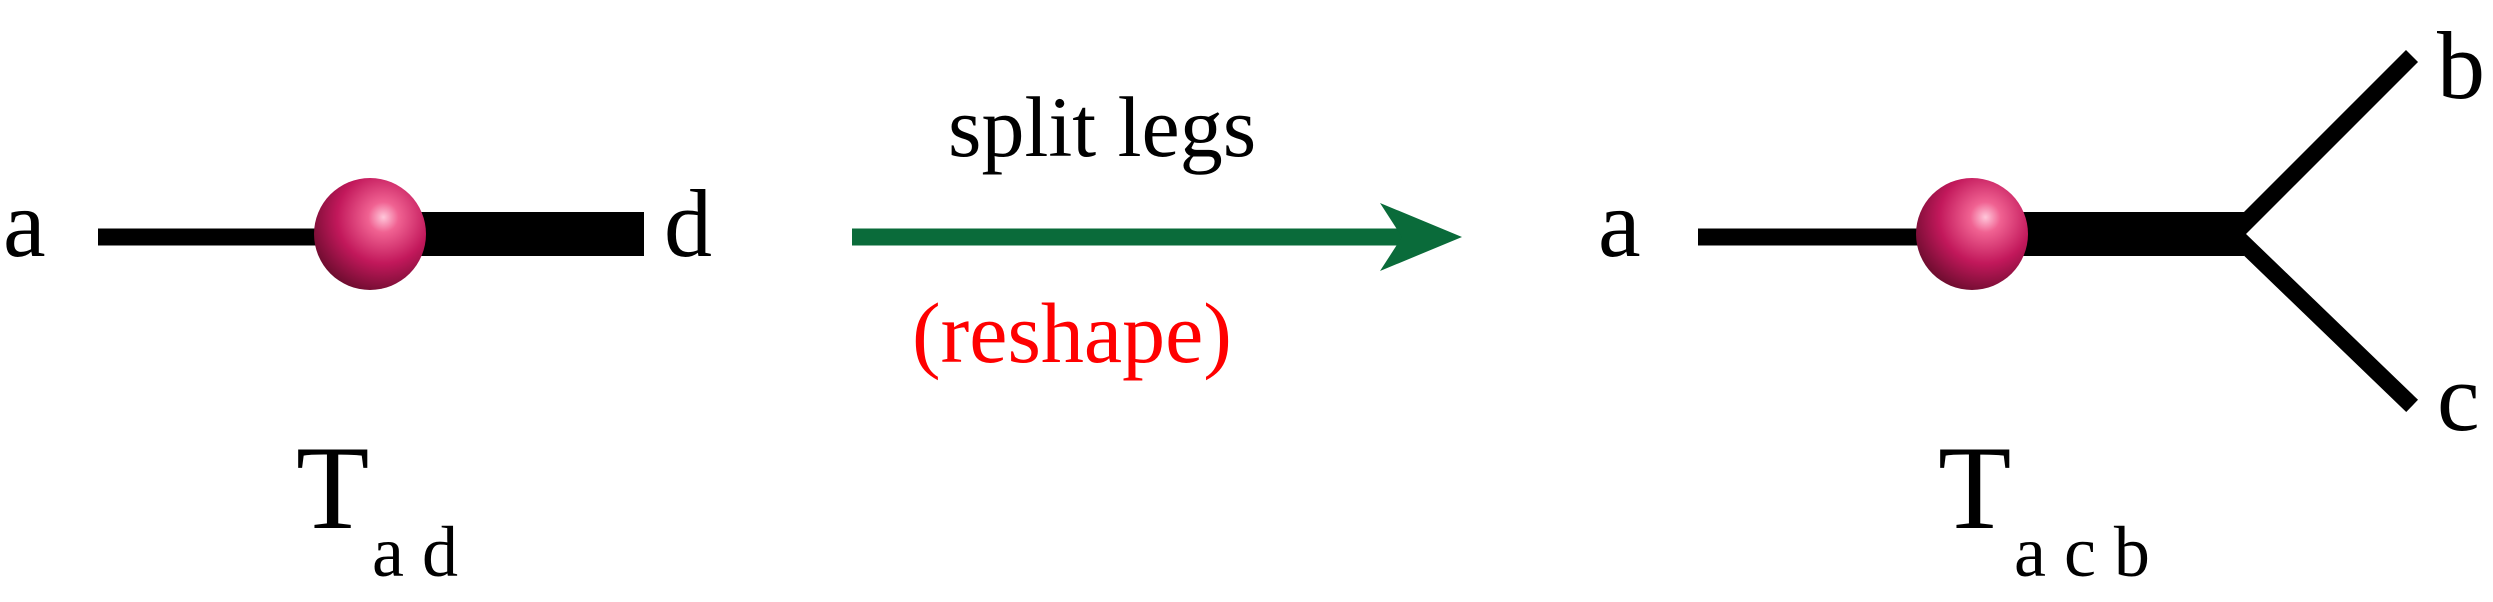 This screenshot has width=2493, height=602. What do you see at coordinates (1972, 234) in the screenshot?
I see `right-tensor-node` at bounding box center [1972, 234].